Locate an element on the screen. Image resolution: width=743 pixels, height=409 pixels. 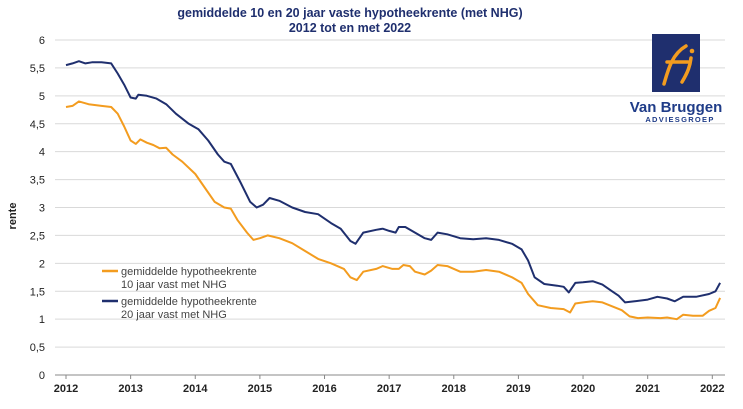
x-tick-label: 2021 is located at coordinates (647, 389).